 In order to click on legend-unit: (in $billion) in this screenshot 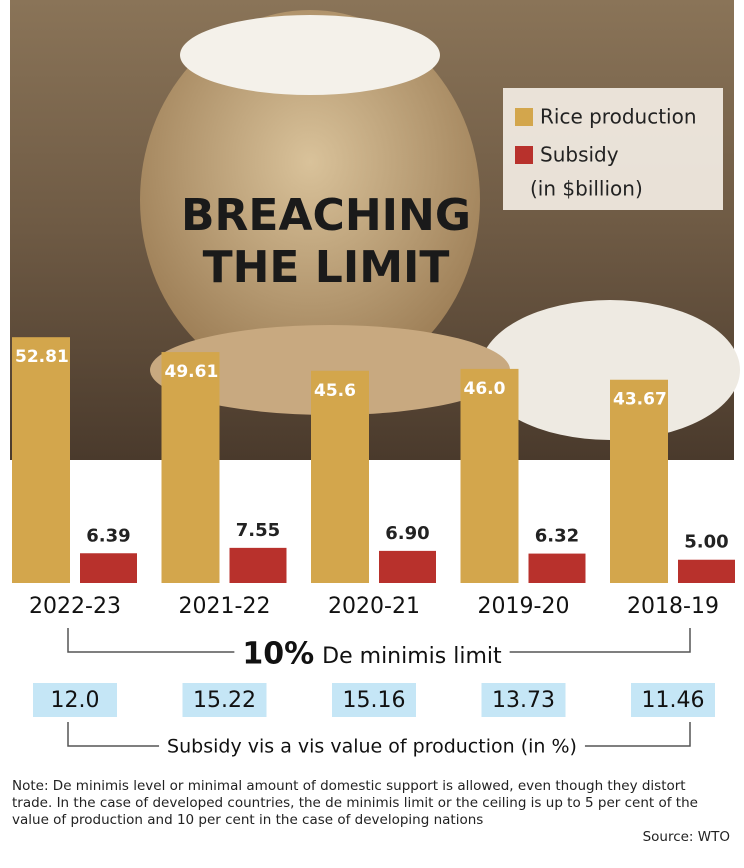, I will do `click(586, 189)`.